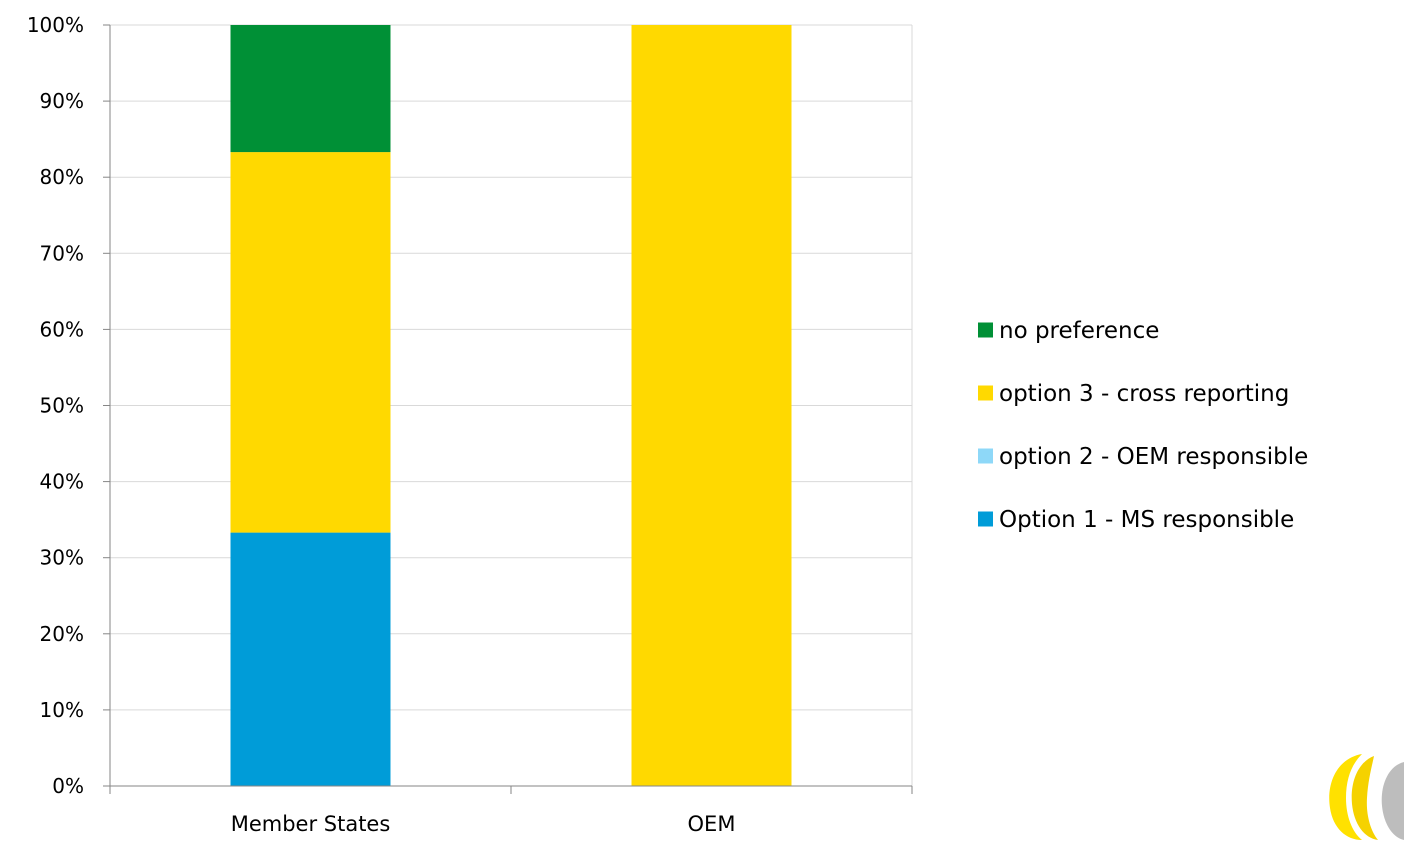 The height and width of the screenshot is (842, 1404). What do you see at coordinates (1144, 394) in the screenshot?
I see `legend-label: option 3 - cross reporting` at bounding box center [1144, 394].